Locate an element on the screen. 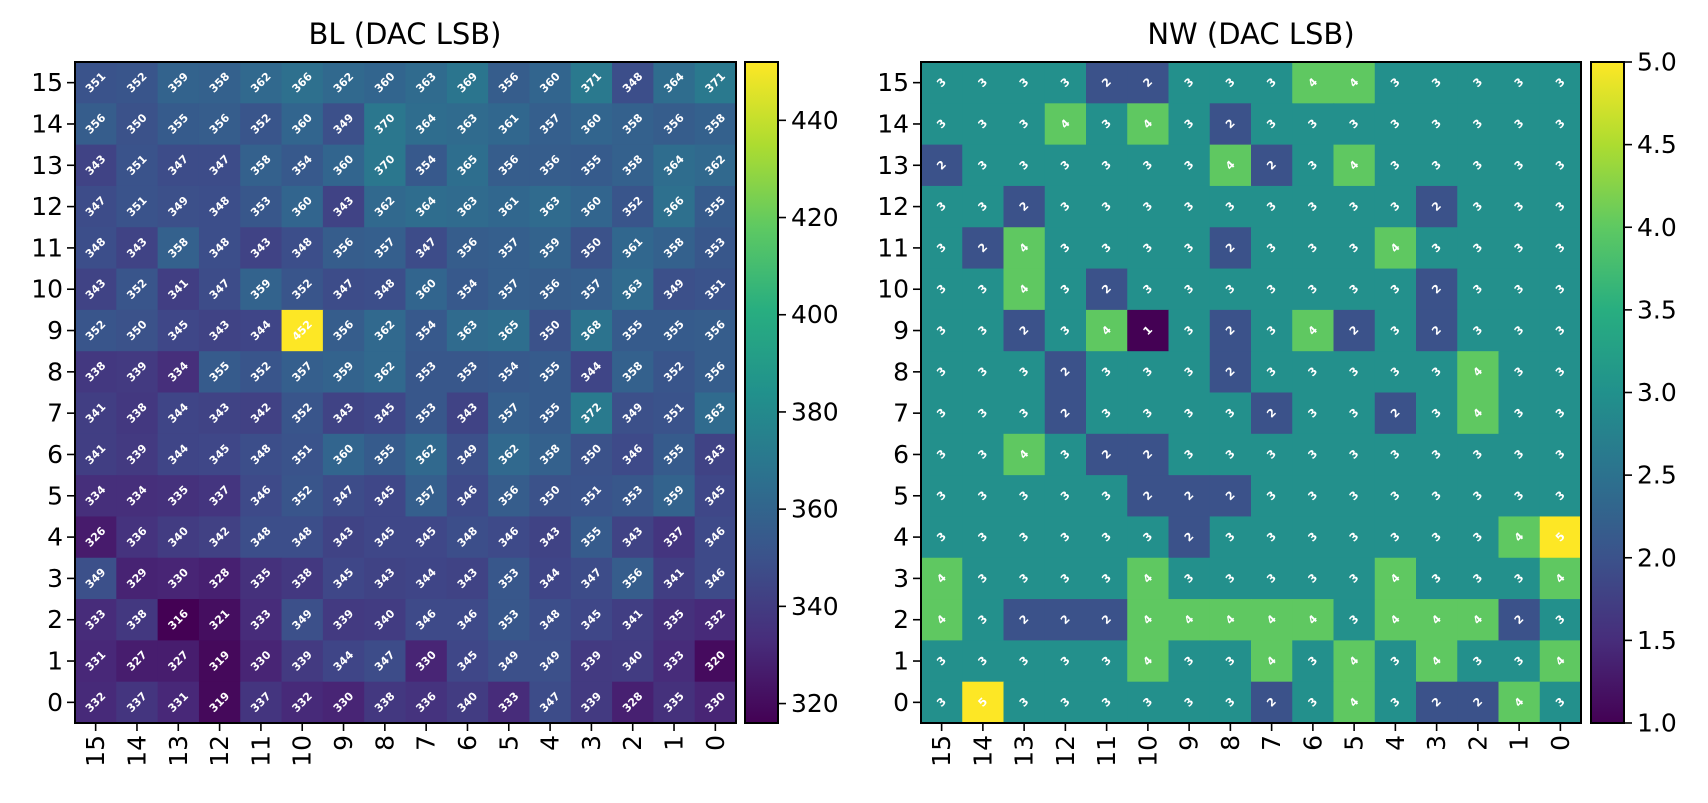 The width and height of the screenshot is (1708, 803). nw-x-tick-label: 4 is located at coordinates (1395, 743).